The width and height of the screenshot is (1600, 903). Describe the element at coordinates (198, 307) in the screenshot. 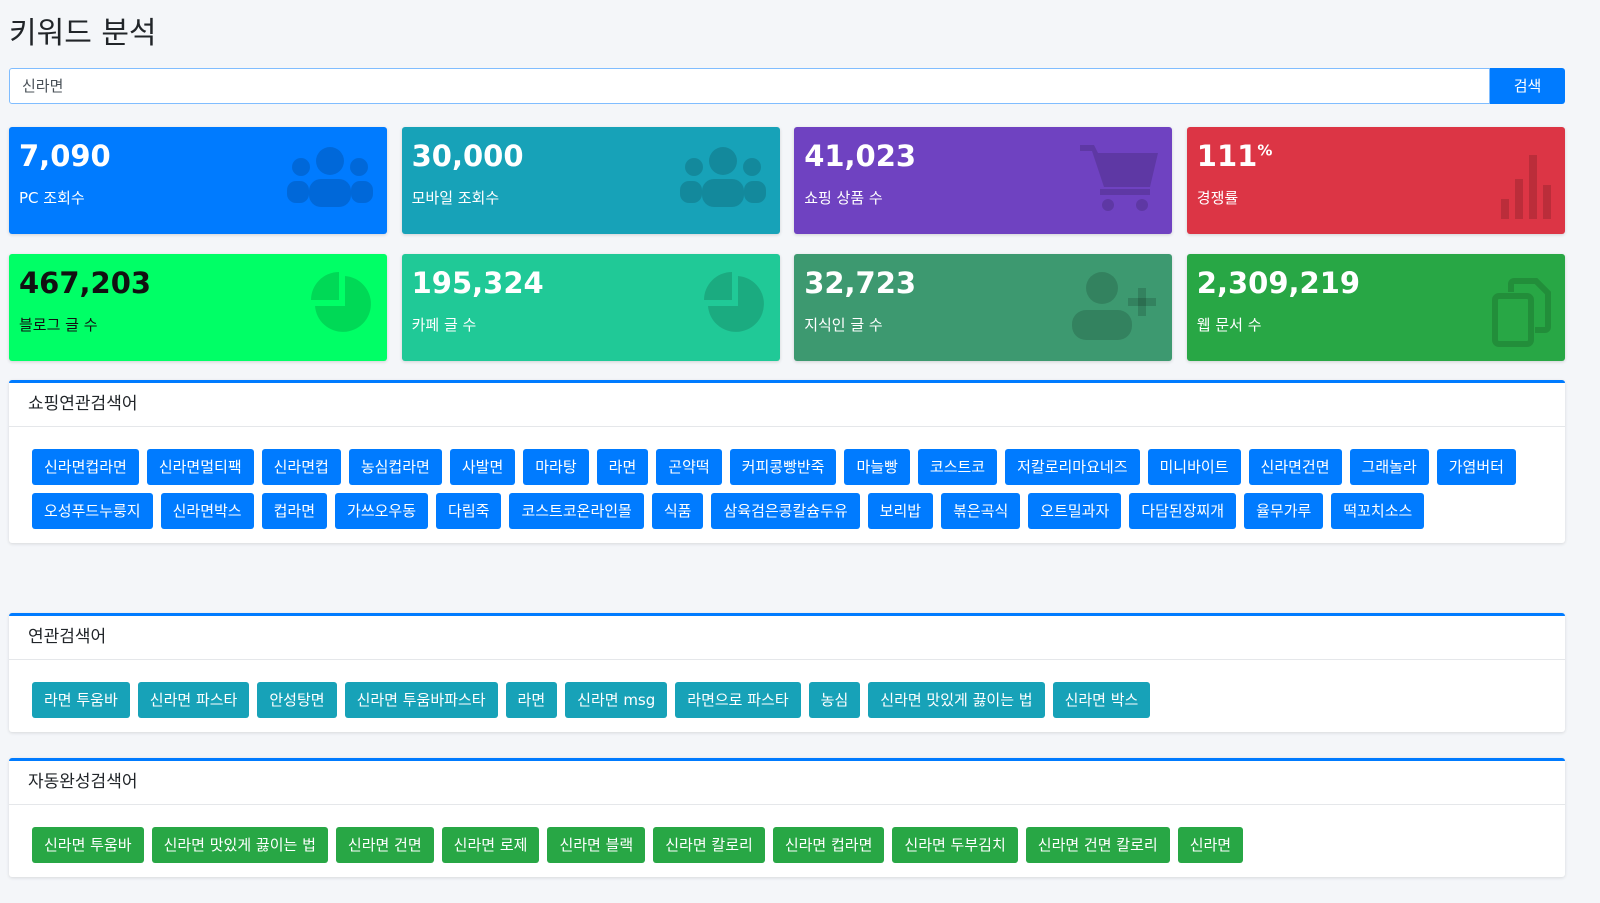

I see `stat-card: 467,203 블로그 글 수` at that location.